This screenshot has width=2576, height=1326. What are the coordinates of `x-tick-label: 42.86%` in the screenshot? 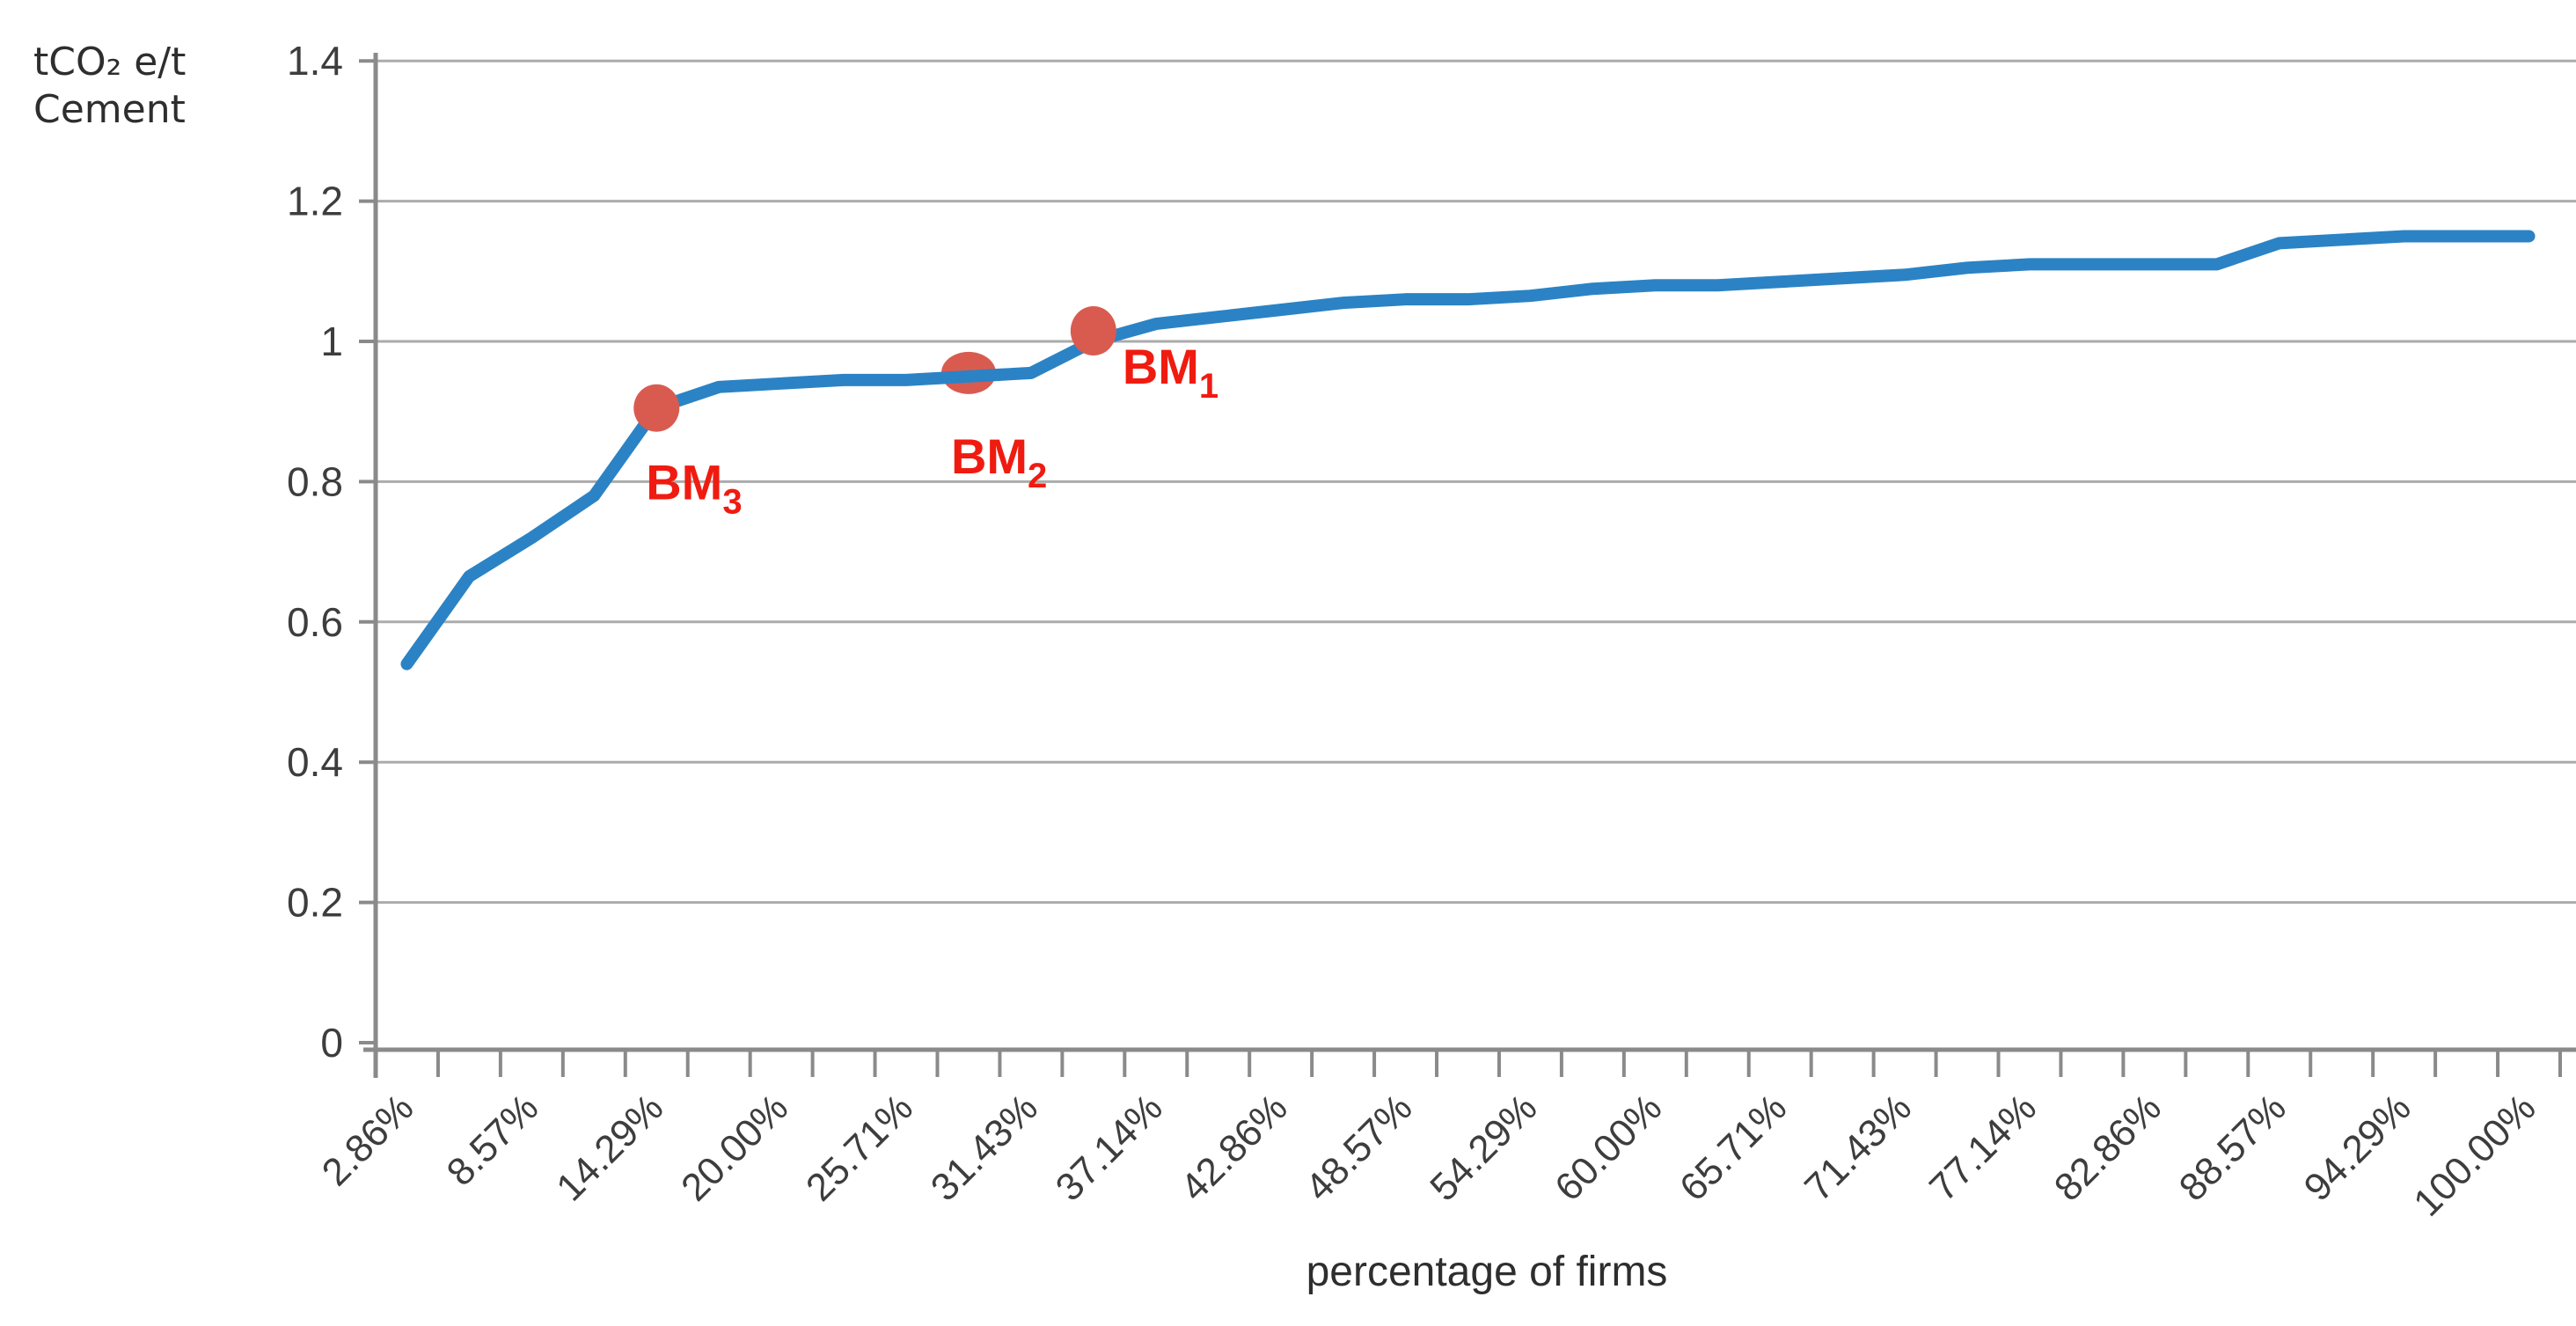 It's located at (1234, 1147).